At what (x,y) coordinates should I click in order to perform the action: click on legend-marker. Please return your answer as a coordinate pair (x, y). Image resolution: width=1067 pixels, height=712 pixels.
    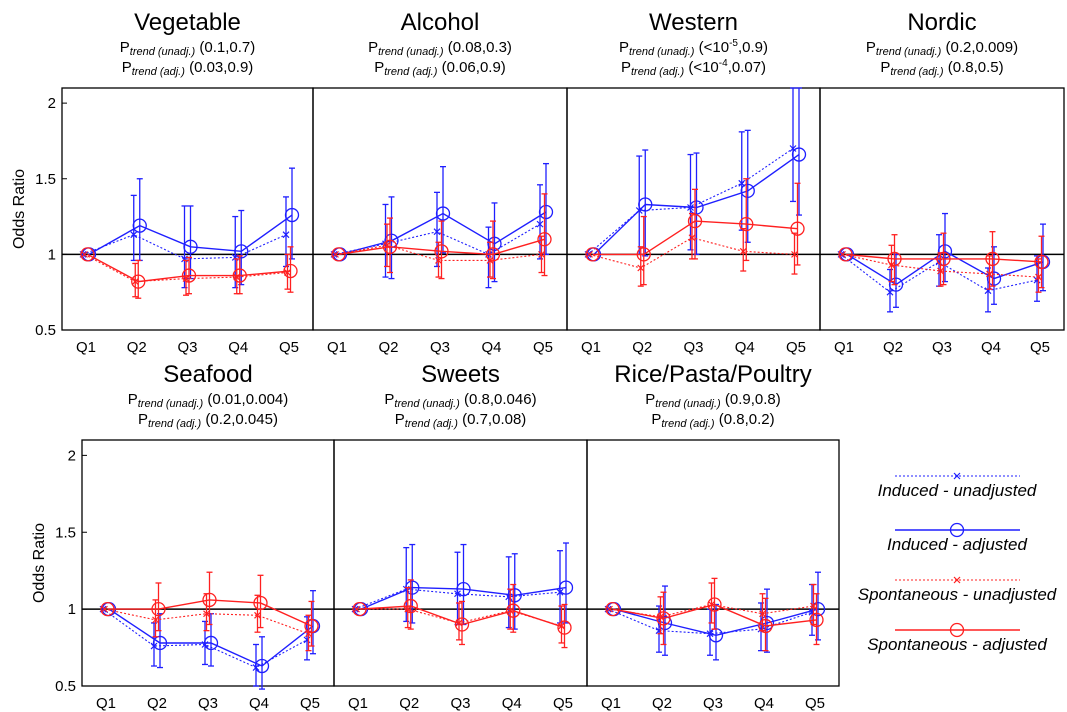
    Looking at the image, I should click on (957, 580).